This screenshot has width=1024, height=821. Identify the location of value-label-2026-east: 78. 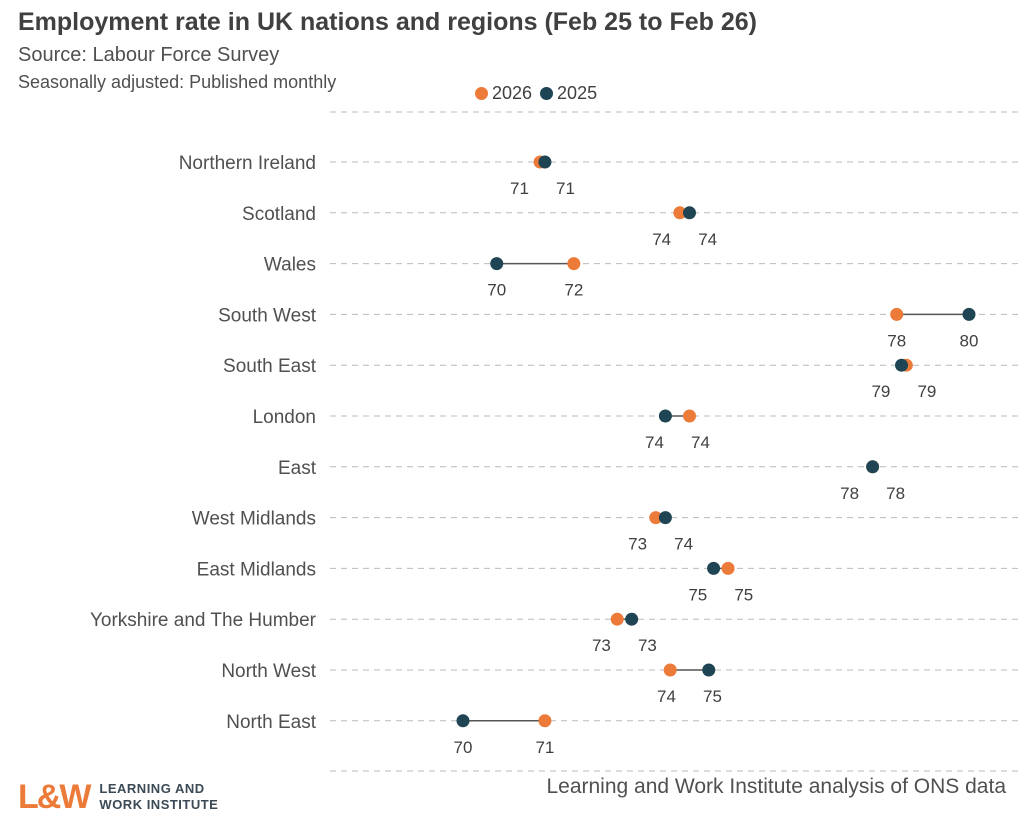
(849, 493).